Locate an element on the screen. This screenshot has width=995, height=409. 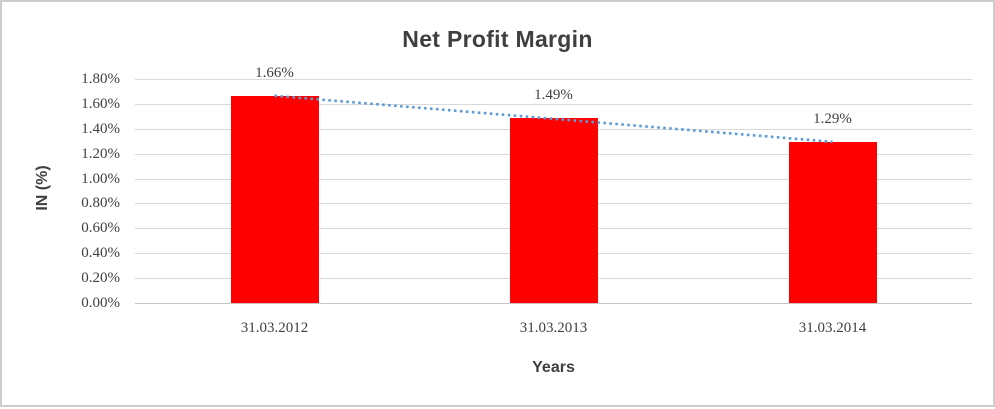
y-tick-label: 1.80% is located at coordinates (100, 79).